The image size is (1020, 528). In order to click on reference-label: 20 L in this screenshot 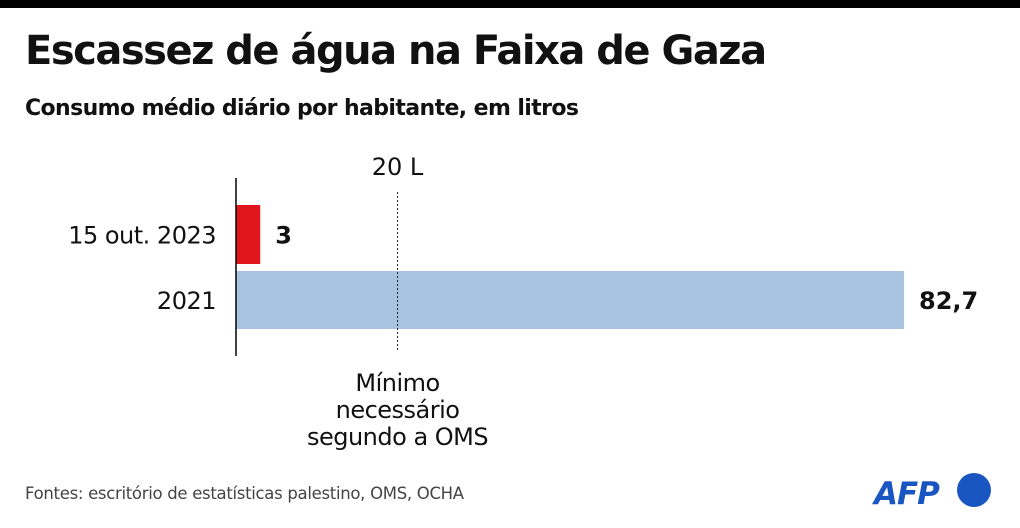, I will do `click(398, 167)`.